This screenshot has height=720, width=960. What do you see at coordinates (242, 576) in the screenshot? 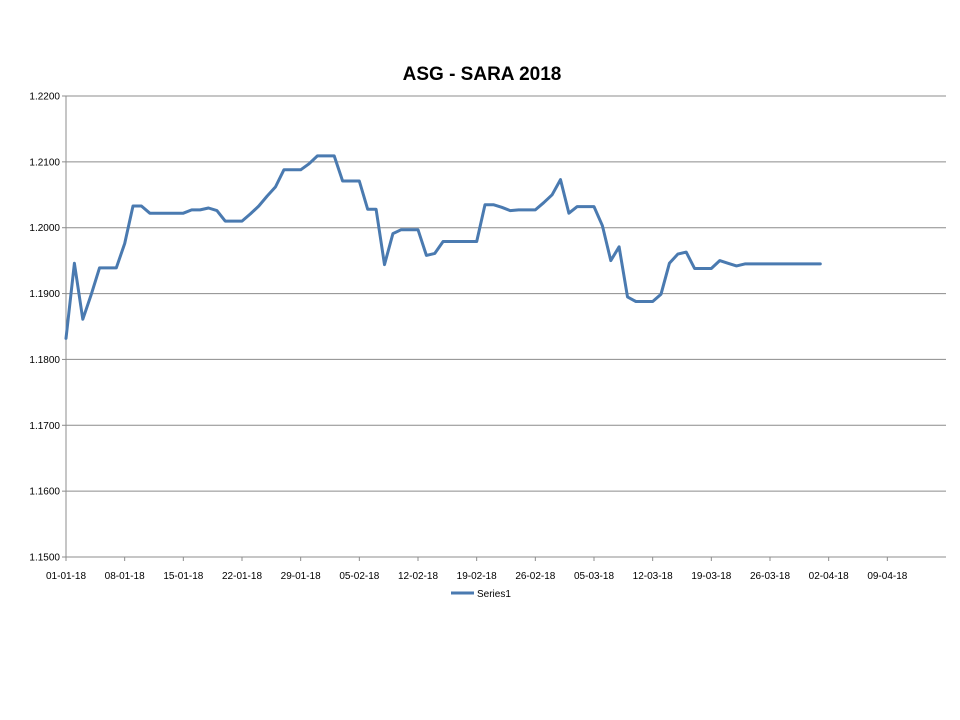
I see `x-tick-label: 22-01-18` at bounding box center [242, 576].